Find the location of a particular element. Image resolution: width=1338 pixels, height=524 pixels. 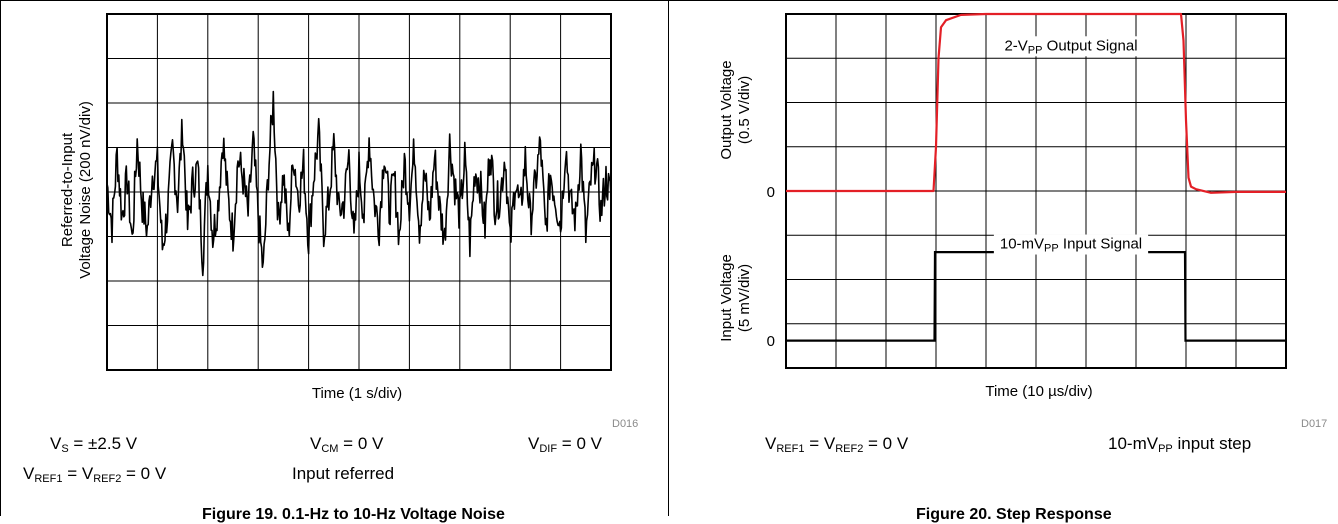

step-annotations: 2-VPP Output Signal 10-mVPP Input Signal is located at coordinates (1071, 145).